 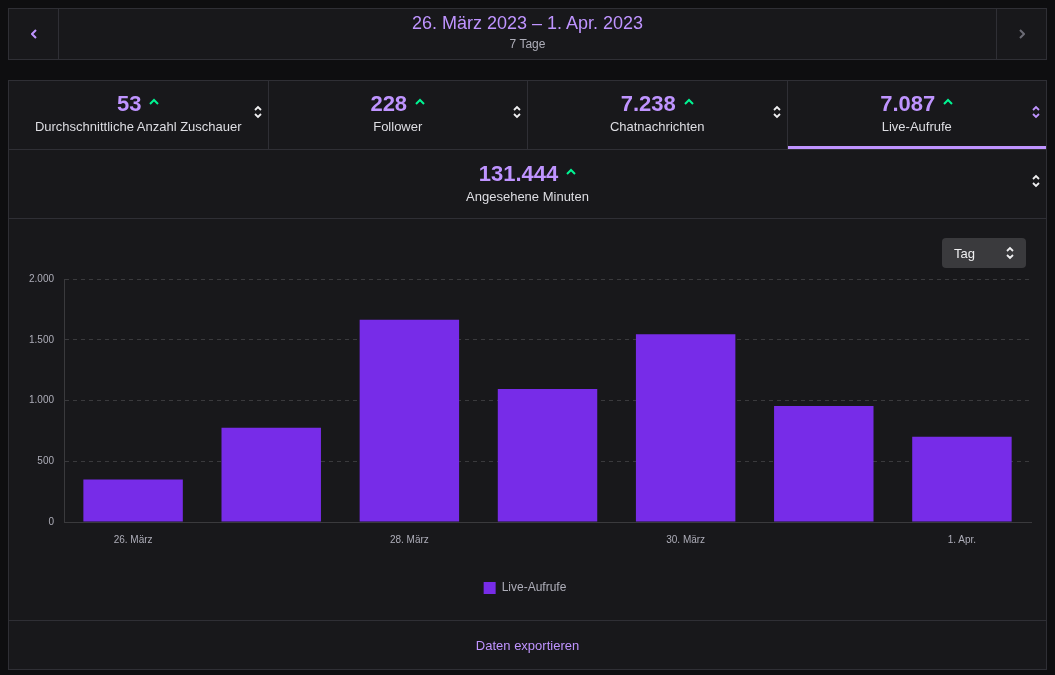 What do you see at coordinates (648, 104) in the screenshot?
I see `text: 7.238` at bounding box center [648, 104].